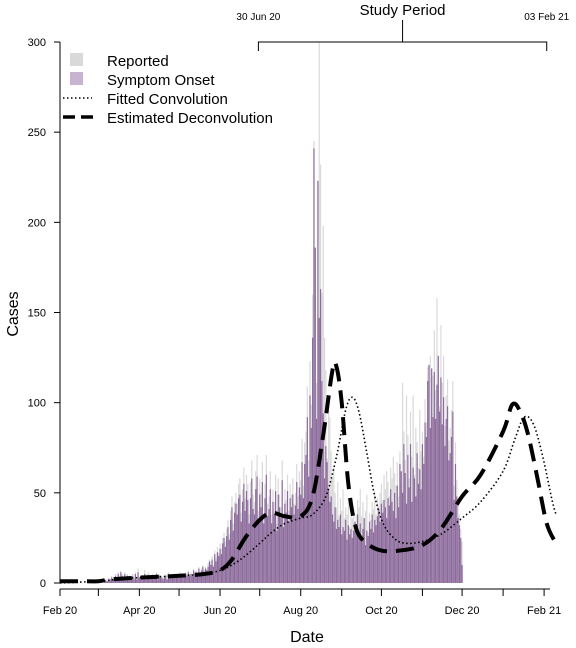 The width and height of the screenshot is (576, 648). Describe the element at coordinates (138, 61) in the screenshot. I see `legend-label-reported: Reported` at that location.